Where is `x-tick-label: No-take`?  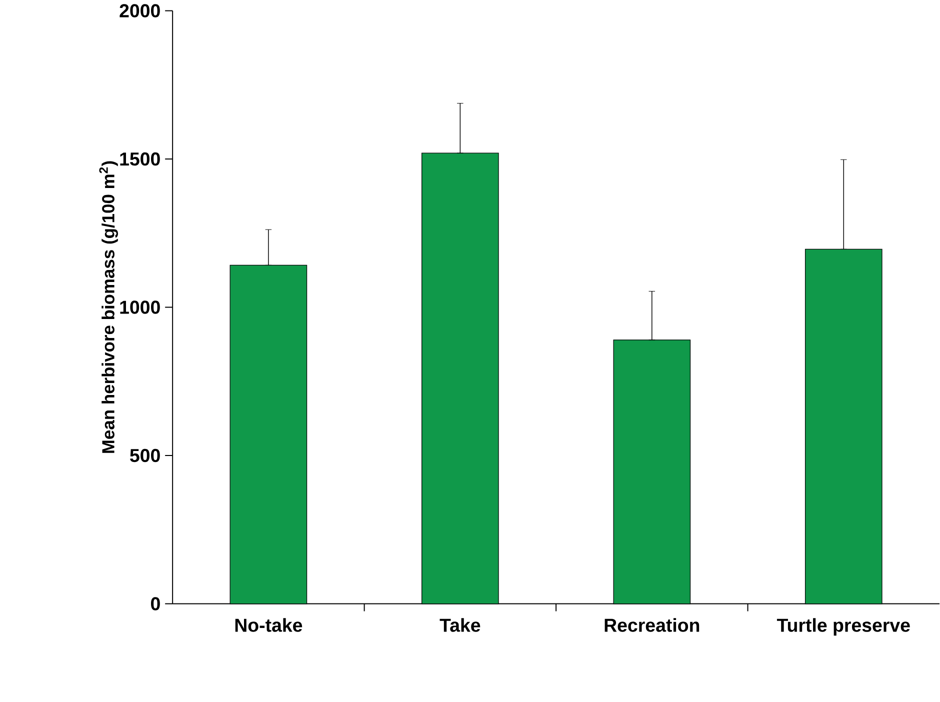
x-tick-label: No-take is located at coordinates (268, 625).